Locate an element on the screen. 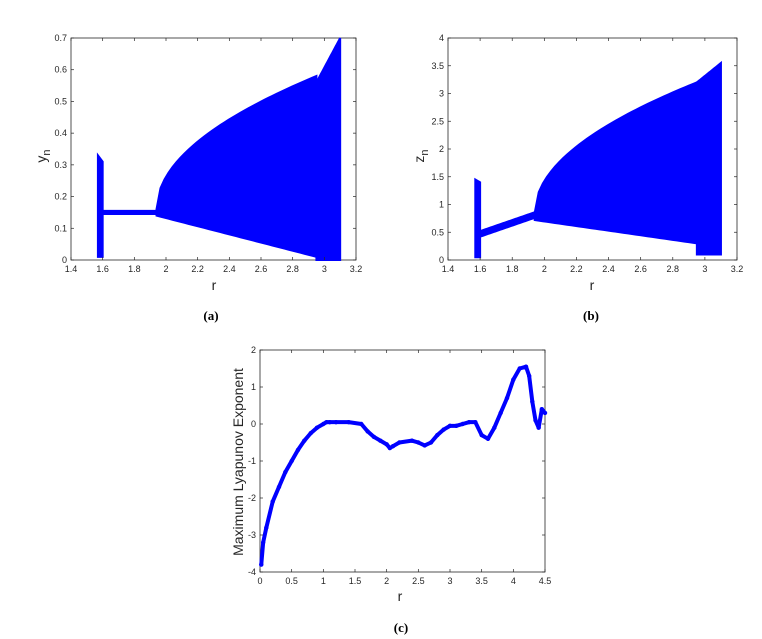 Image resolution: width=762 pixels, height=639 pixels. y-tick-label: 3 is located at coordinates (441, 94).